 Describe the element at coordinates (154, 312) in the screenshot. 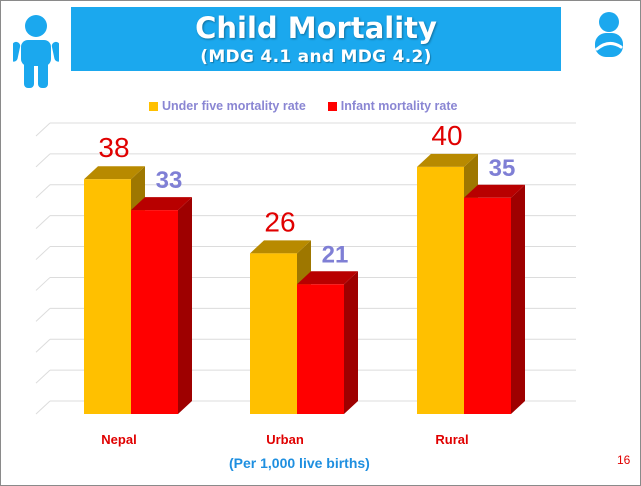

I see `bar-infant-nepal` at that location.